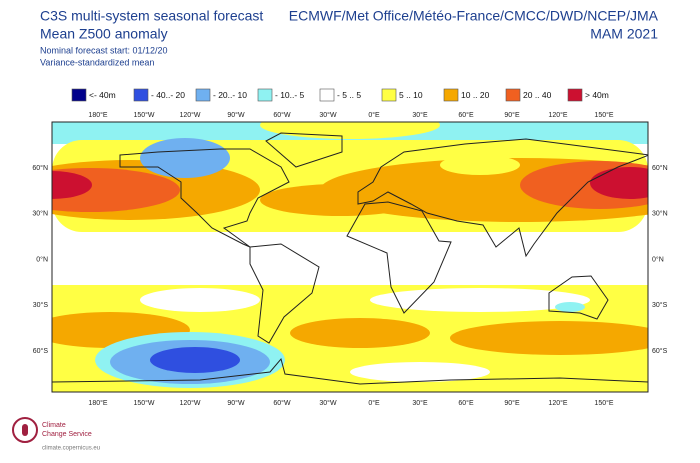  Describe the element at coordinates (71, 449) in the screenshot. I see `logo-url: climate.copernicus.eu` at that location.